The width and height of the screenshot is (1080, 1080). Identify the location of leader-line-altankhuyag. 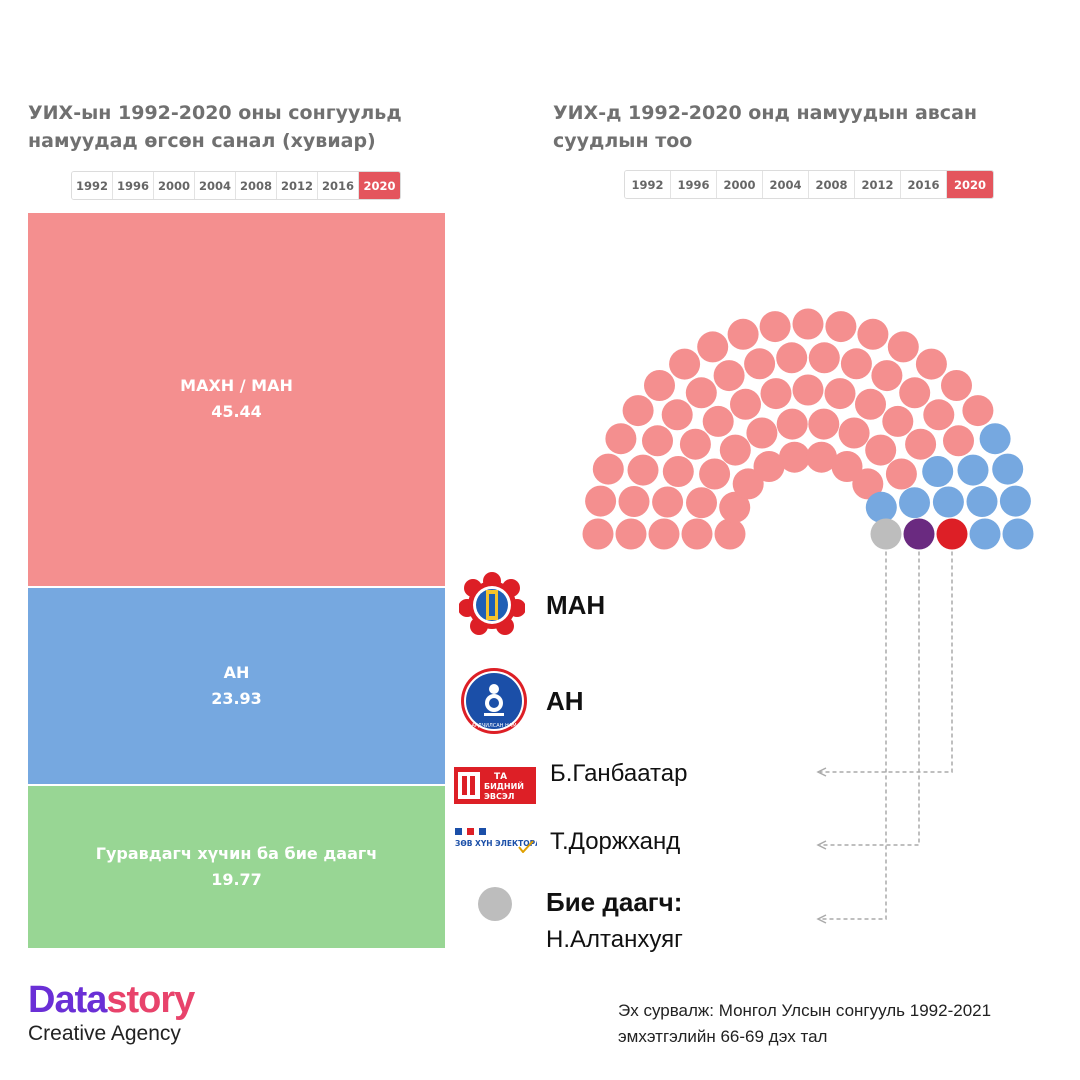
(853, 735).